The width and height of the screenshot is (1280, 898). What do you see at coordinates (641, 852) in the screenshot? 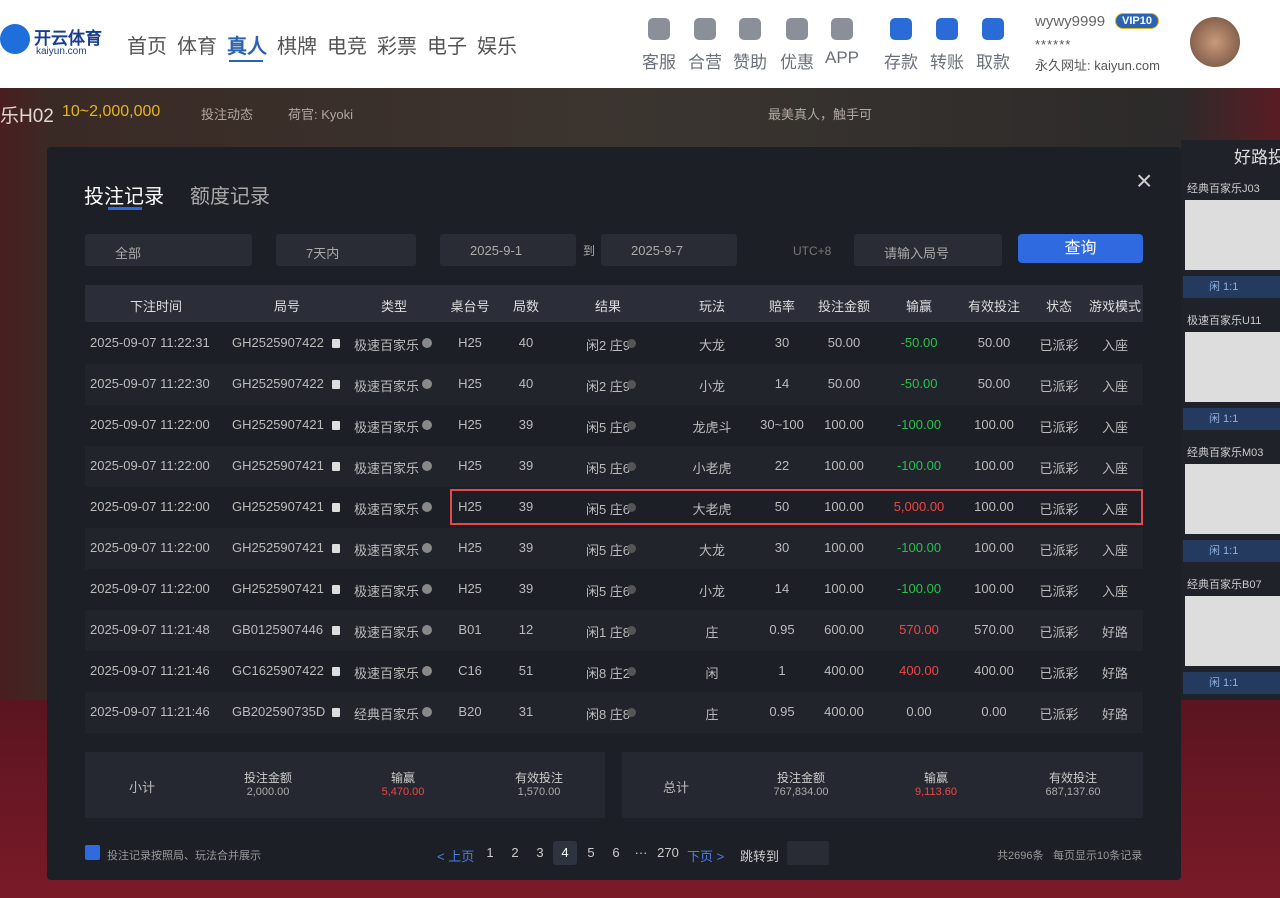
I see `page-number: ···` at bounding box center [641, 852].